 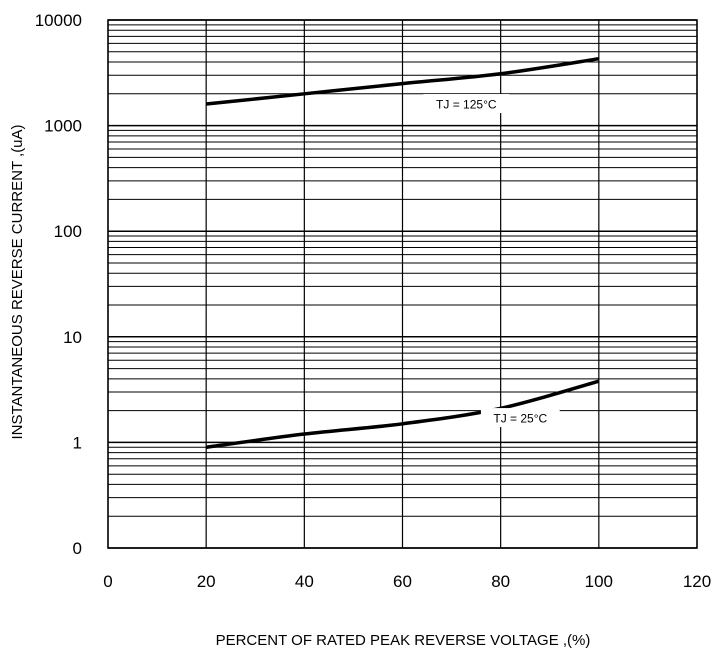 I want to click on y-tick-label: 1, so click(x=77, y=442).